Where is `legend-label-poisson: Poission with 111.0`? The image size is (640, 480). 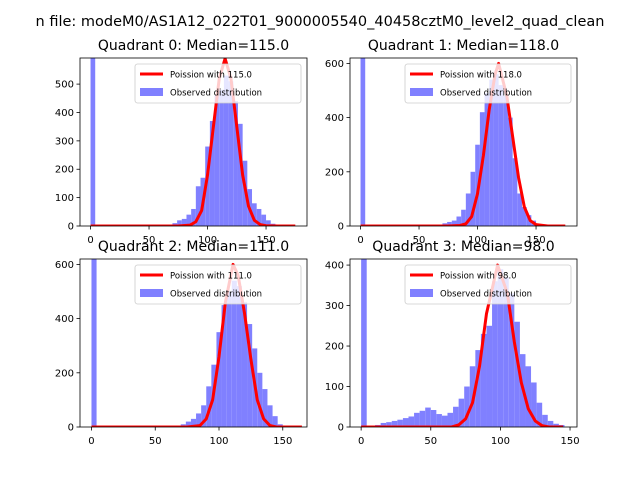 legend-label-poisson: Poission with 111.0 is located at coordinates (211, 277).